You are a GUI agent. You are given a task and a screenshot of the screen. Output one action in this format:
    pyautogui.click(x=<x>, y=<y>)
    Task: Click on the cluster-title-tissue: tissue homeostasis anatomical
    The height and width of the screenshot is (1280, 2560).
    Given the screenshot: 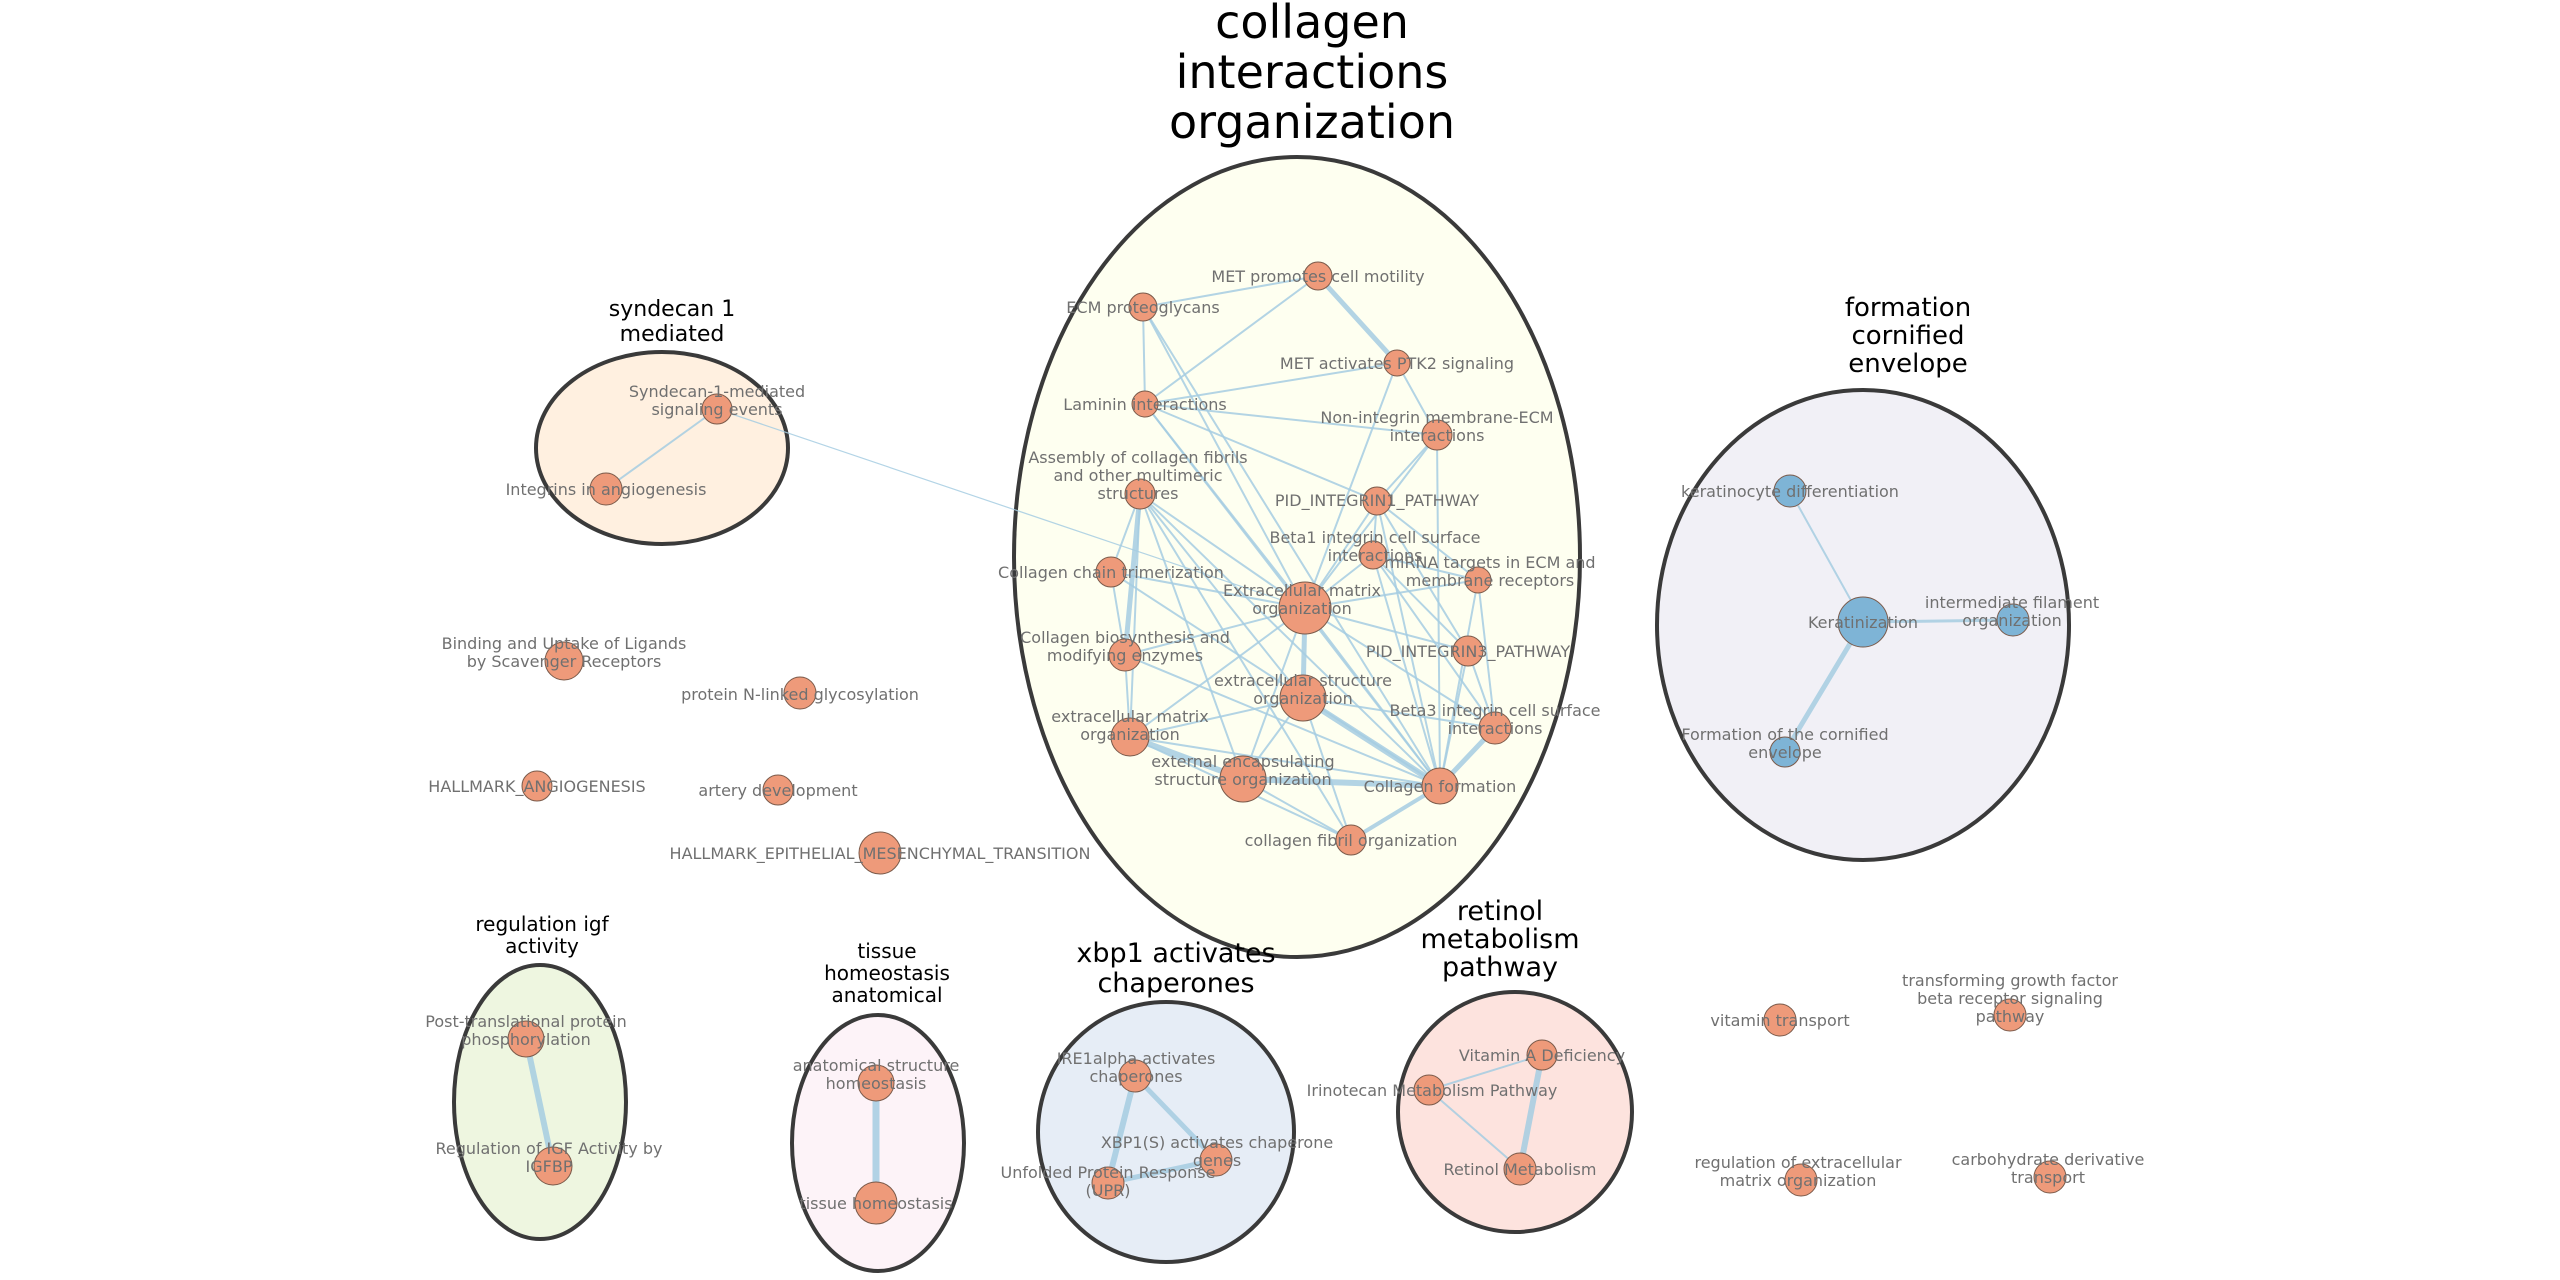 What is the action you would take?
    pyautogui.click(x=887, y=973)
    